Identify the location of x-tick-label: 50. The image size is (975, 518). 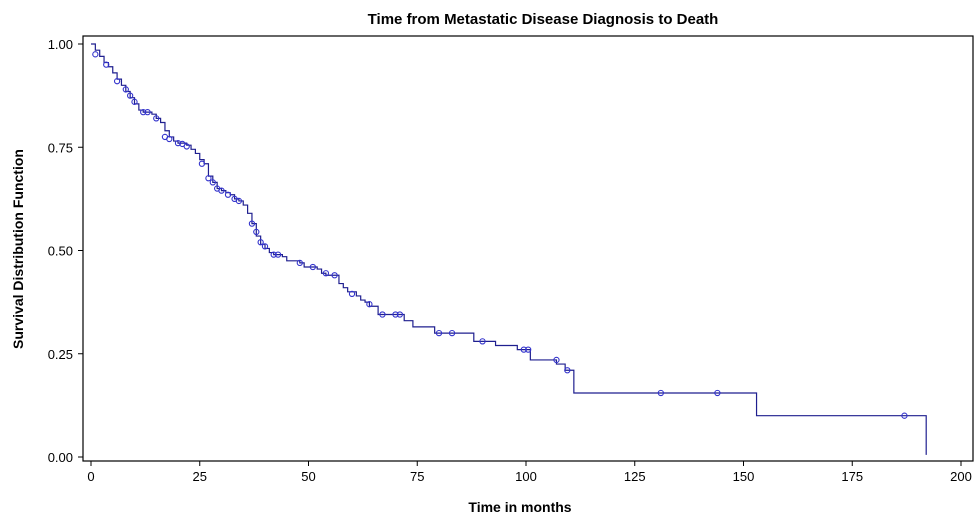
(308, 476).